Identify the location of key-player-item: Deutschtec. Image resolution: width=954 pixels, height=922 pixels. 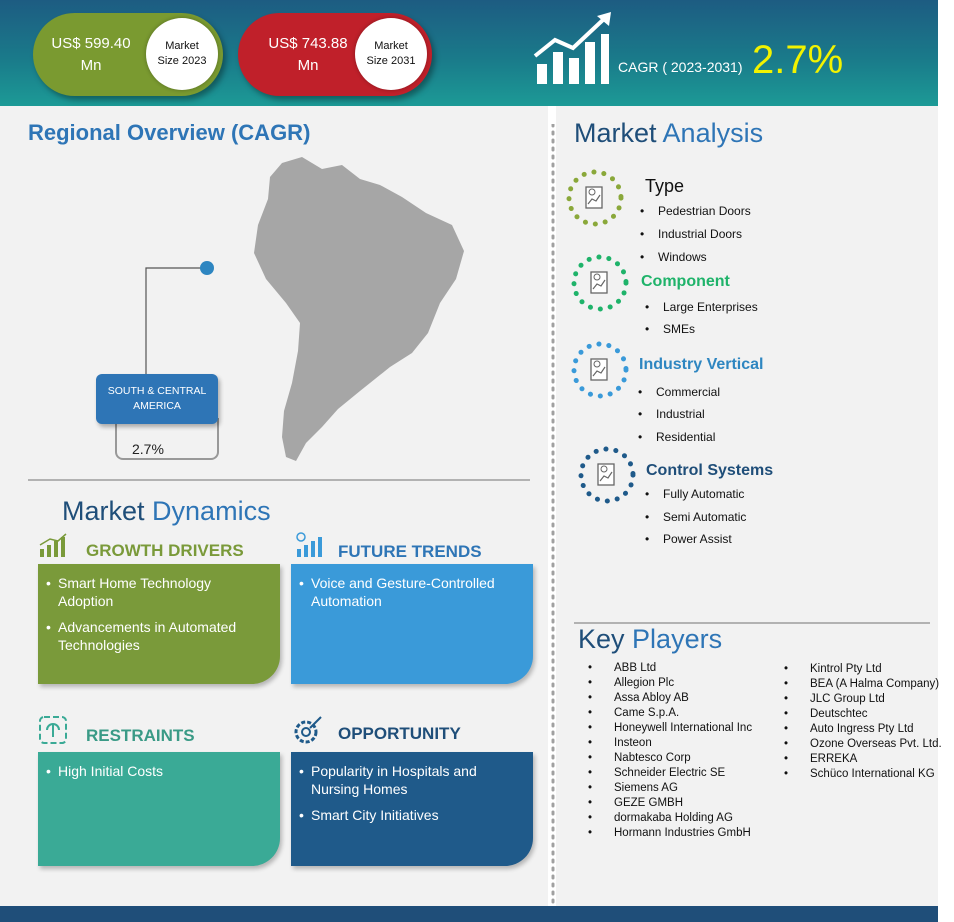
(863, 714).